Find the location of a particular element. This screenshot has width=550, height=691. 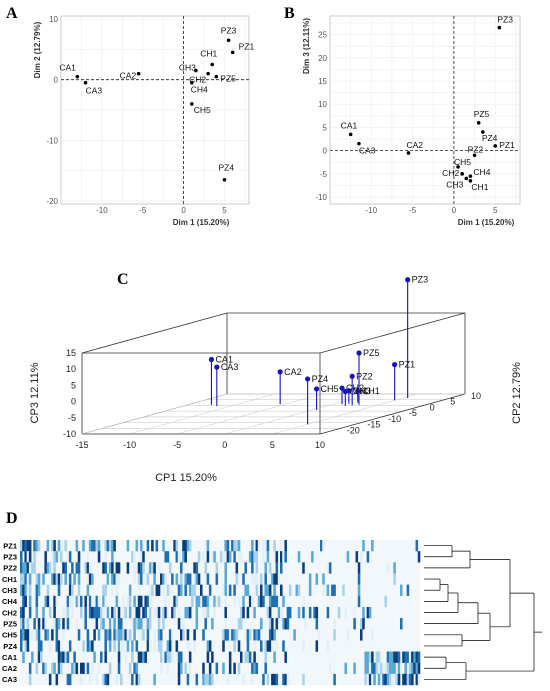

panel-a-point is located at coordinates (216, 76).